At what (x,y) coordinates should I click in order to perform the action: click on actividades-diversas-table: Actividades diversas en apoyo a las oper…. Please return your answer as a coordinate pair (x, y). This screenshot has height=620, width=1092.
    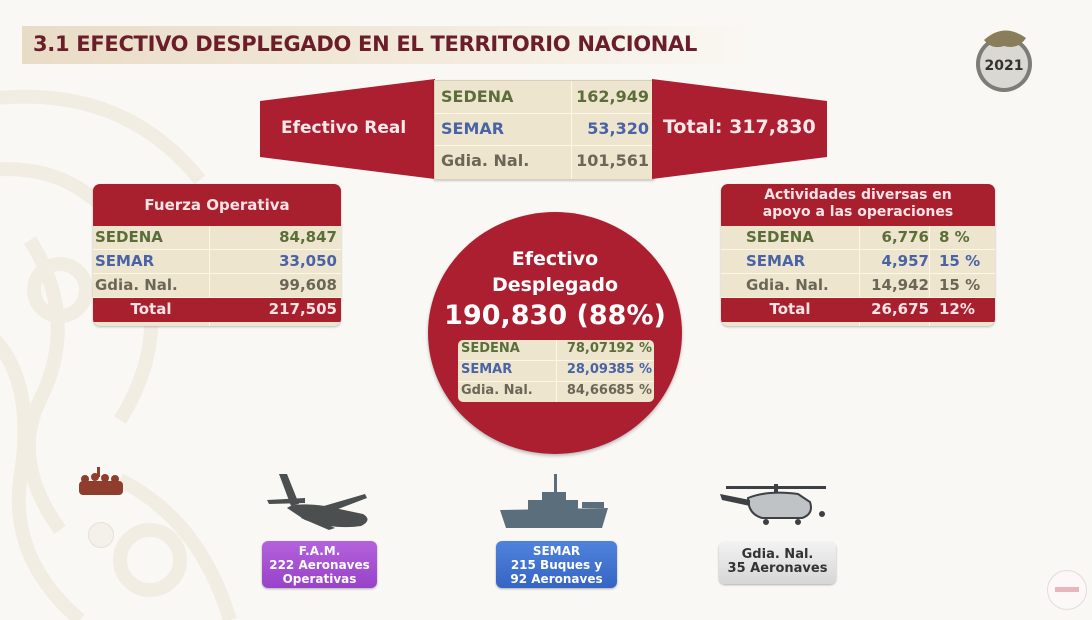
    Looking at the image, I should click on (858, 255).